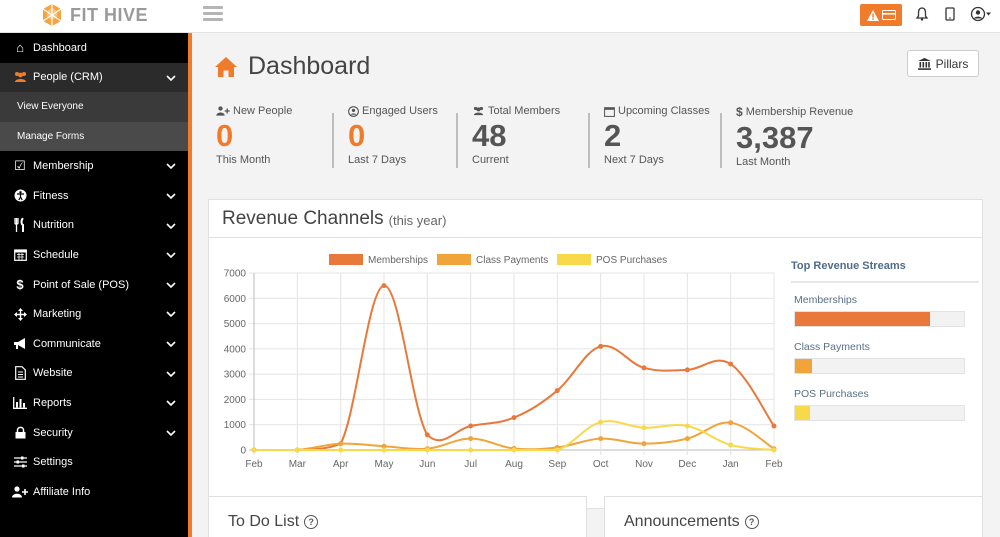 The image size is (1000, 537). What do you see at coordinates (235, 349) in the screenshot?
I see `y-tick-label: 4000` at bounding box center [235, 349].